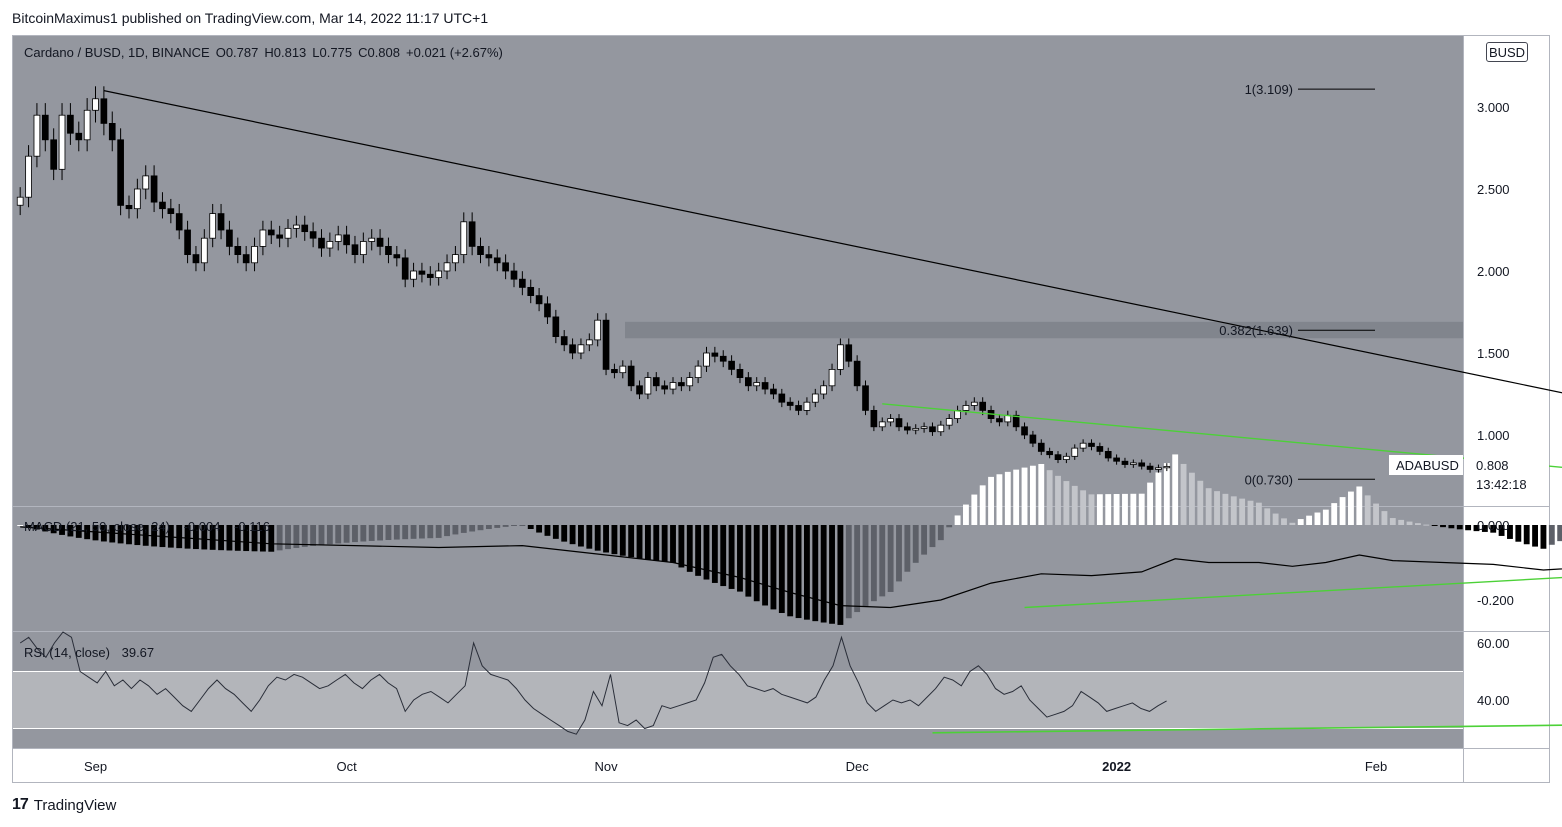 This screenshot has height=827, width=1562. Describe the element at coordinates (1493, 189) in the screenshot. I see `price-tick-label: 2.500` at that location.